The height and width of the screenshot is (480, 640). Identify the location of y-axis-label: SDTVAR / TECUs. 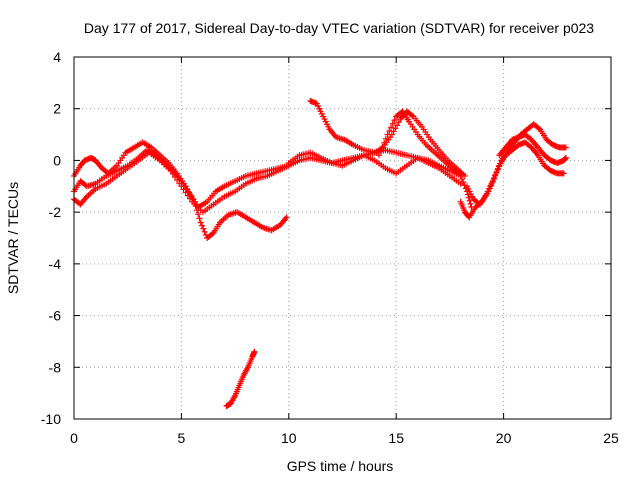
(13, 238).